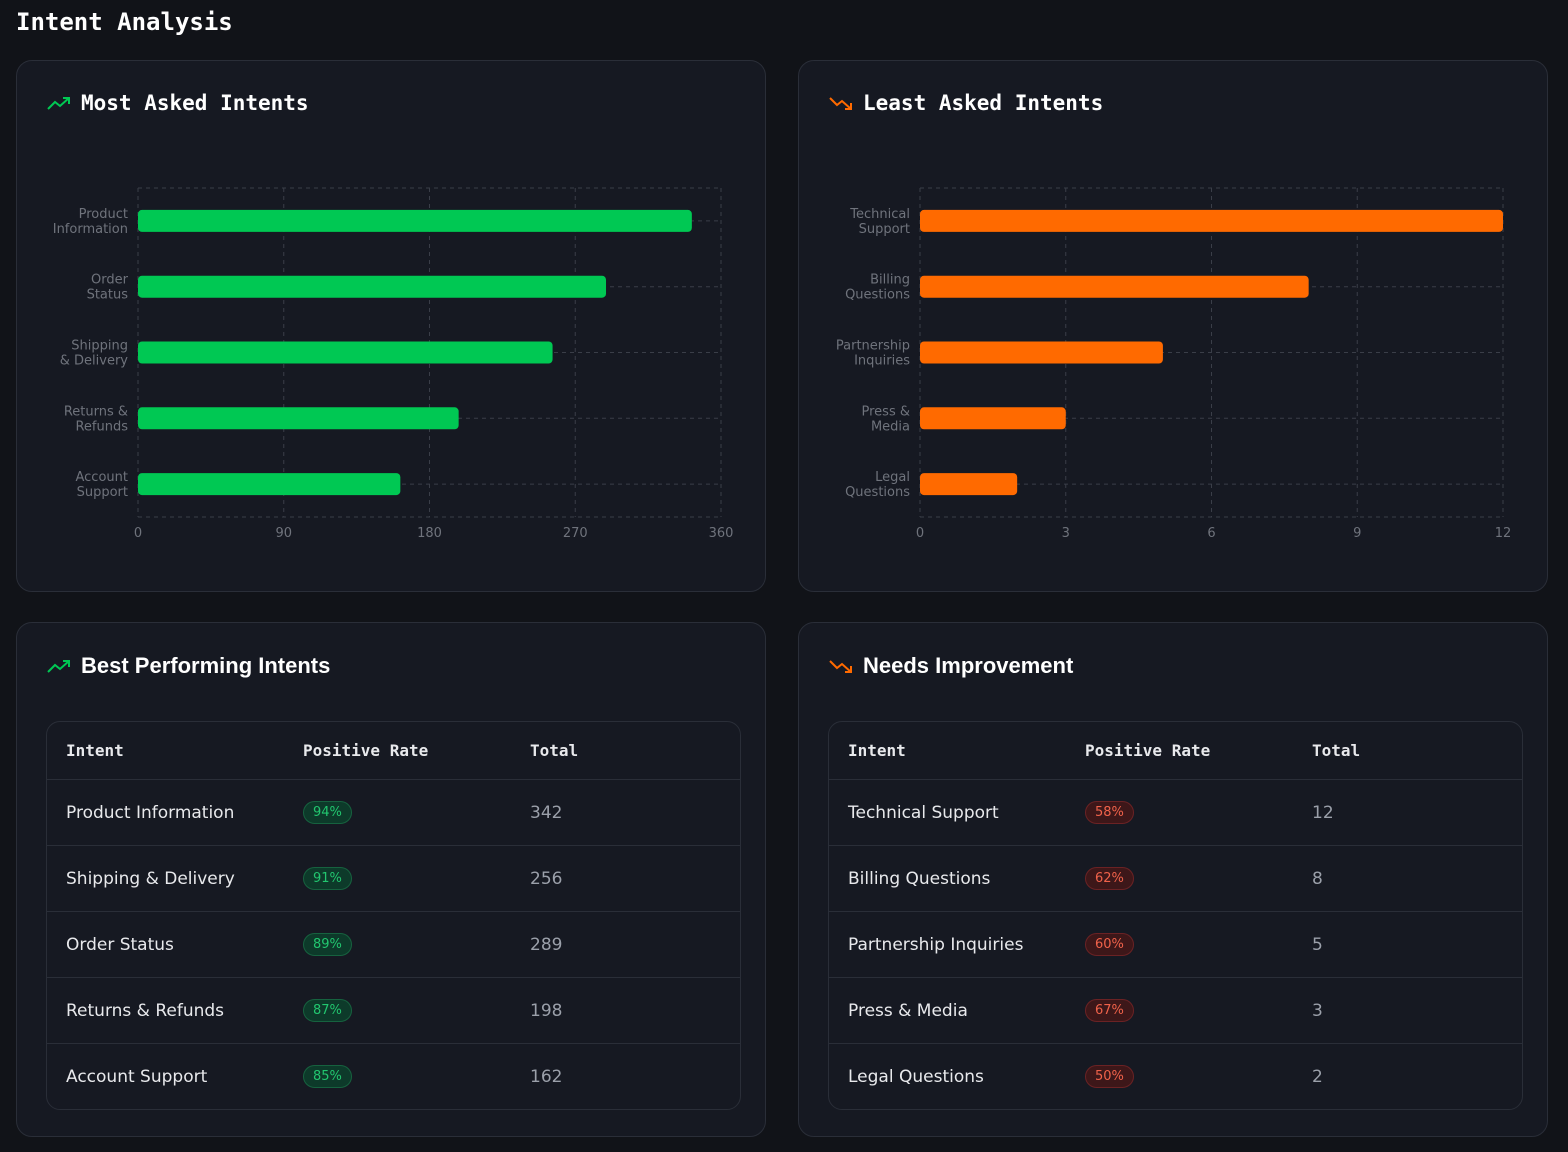 The image size is (1568, 1152). I want to click on total-value: 8, so click(1317, 878).